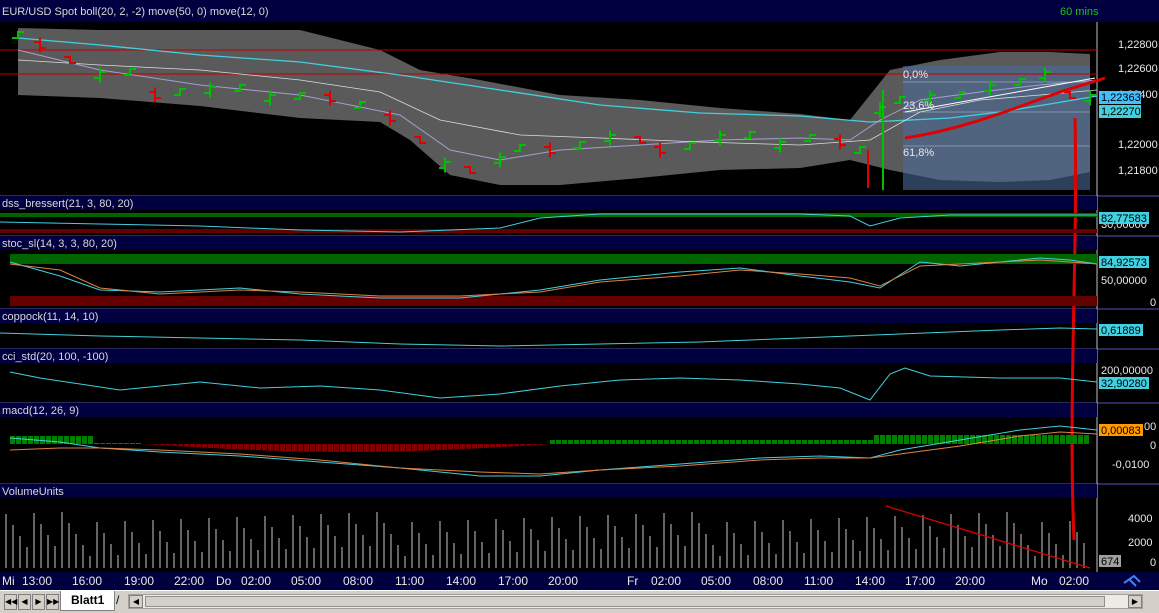  I want to click on price-tick: 1,22800, so click(1138, 45).